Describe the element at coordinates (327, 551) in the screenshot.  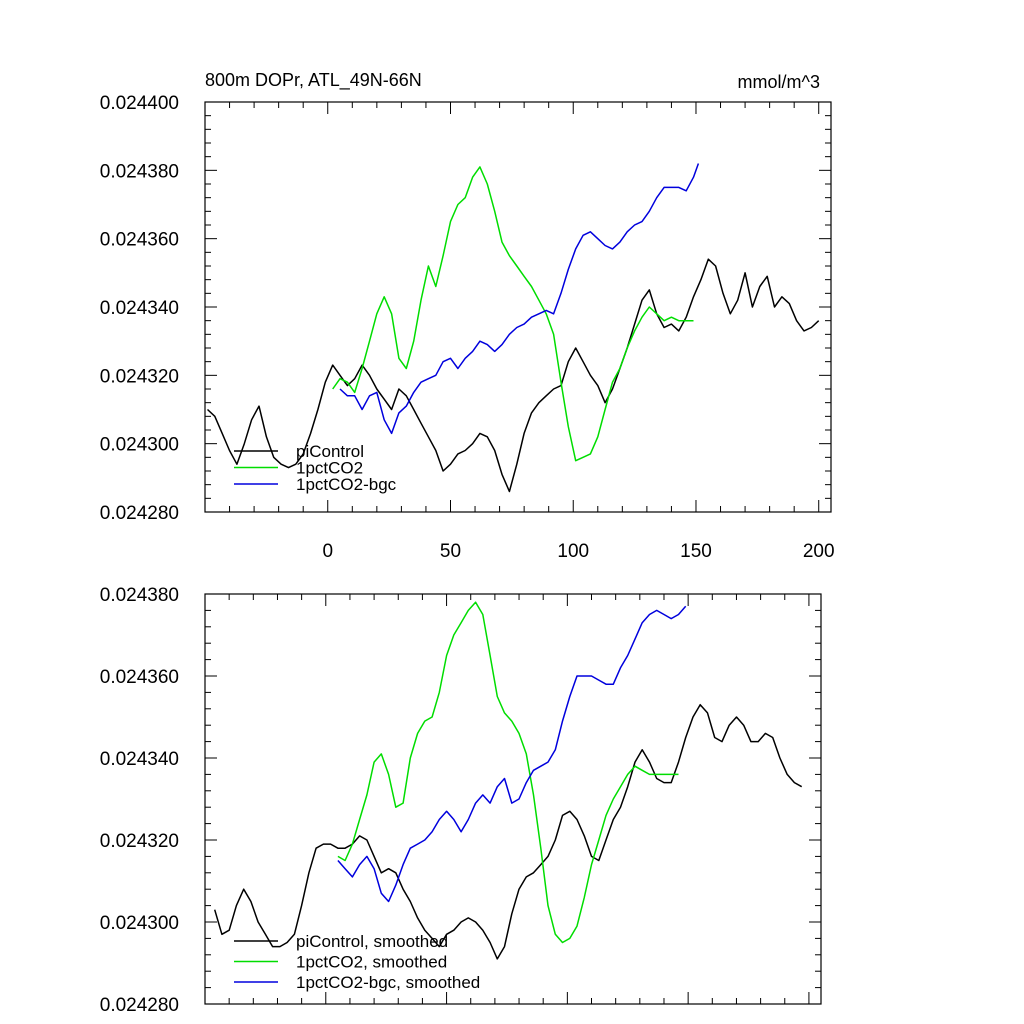
I see `x-tick-label: 0` at that location.